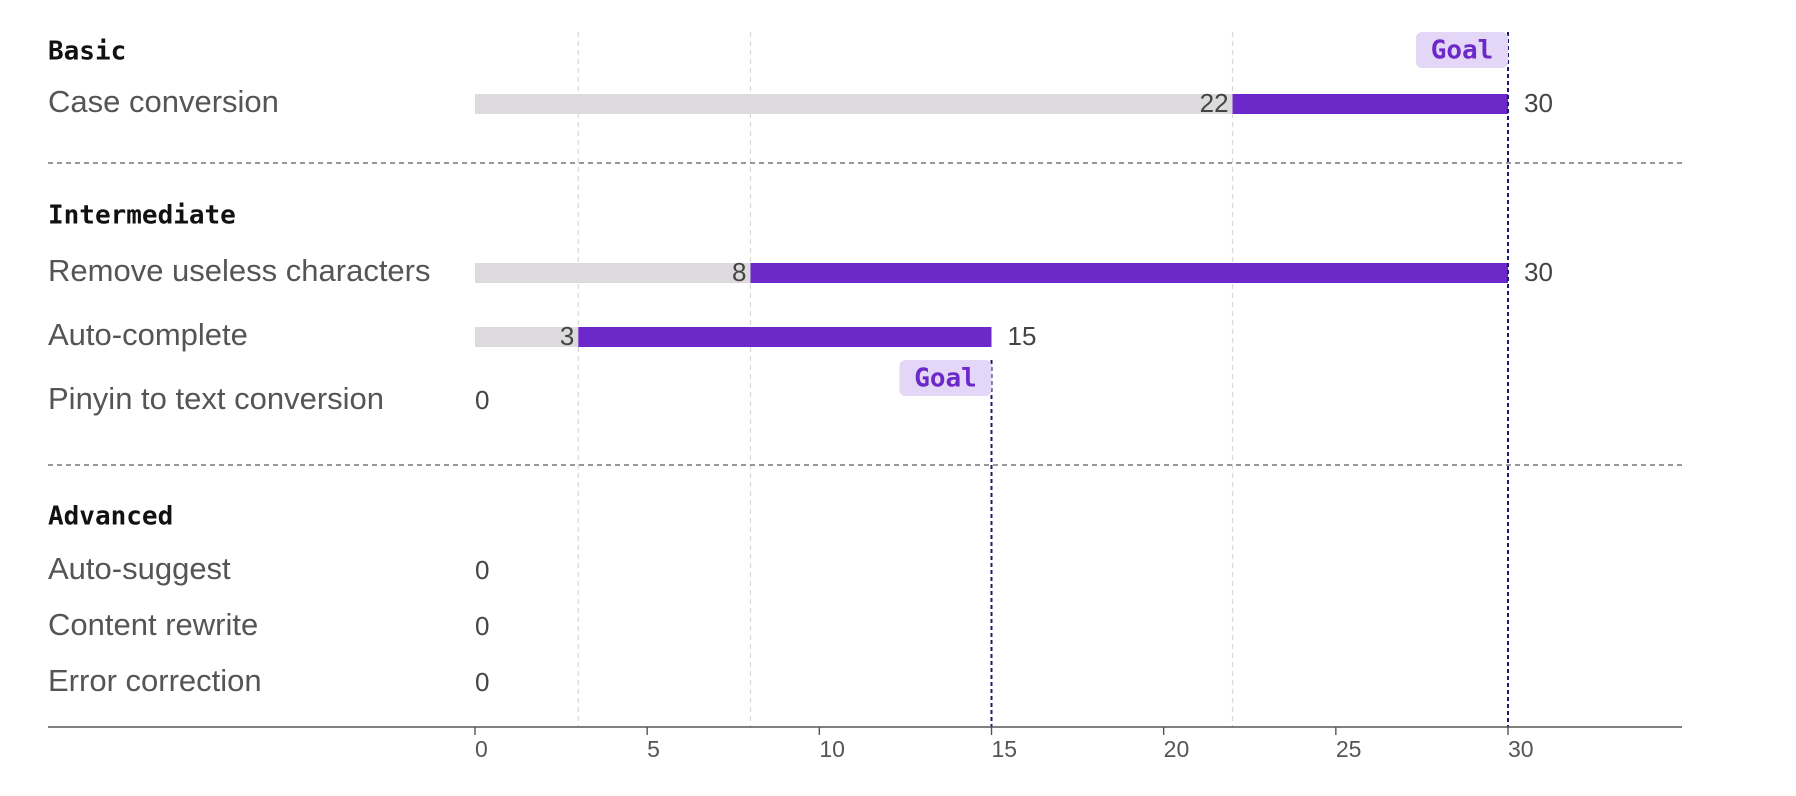  Describe the element at coordinates (163, 101) in the screenshot. I see `row-label: Case conversion` at that location.